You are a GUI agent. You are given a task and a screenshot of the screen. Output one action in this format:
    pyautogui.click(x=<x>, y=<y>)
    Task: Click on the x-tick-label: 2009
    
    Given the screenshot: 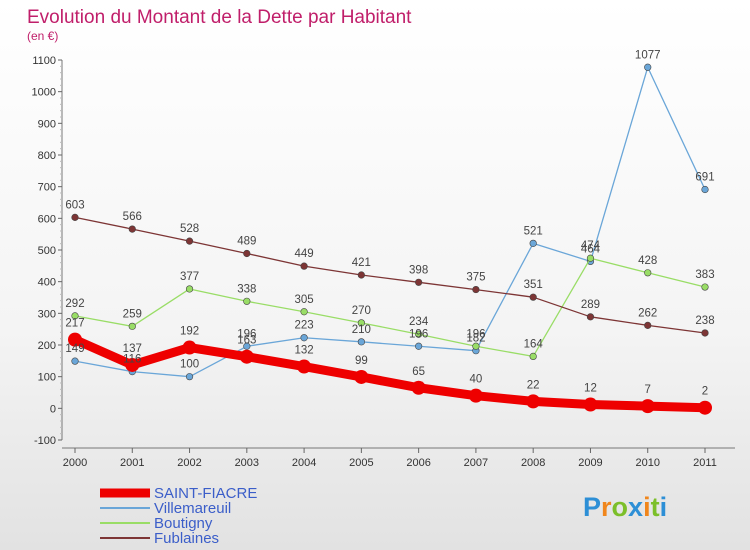 What is the action you would take?
    pyautogui.click(x=590, y=463)
    